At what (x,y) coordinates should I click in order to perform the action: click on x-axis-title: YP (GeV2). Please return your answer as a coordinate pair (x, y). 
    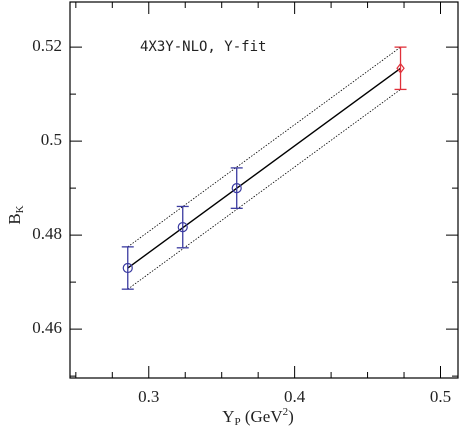
    Looking at the image, I should click on (258, 417).